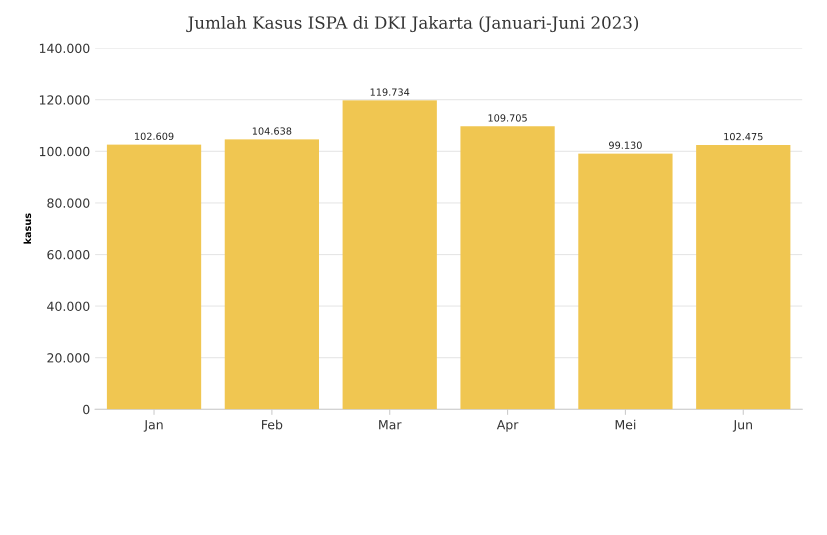 The image size is (827, 535). I want to click on chart-title: Jumlah Kasus ISPA di DKI Jakarta (Januari-Juni 2023), so click(412, 24).